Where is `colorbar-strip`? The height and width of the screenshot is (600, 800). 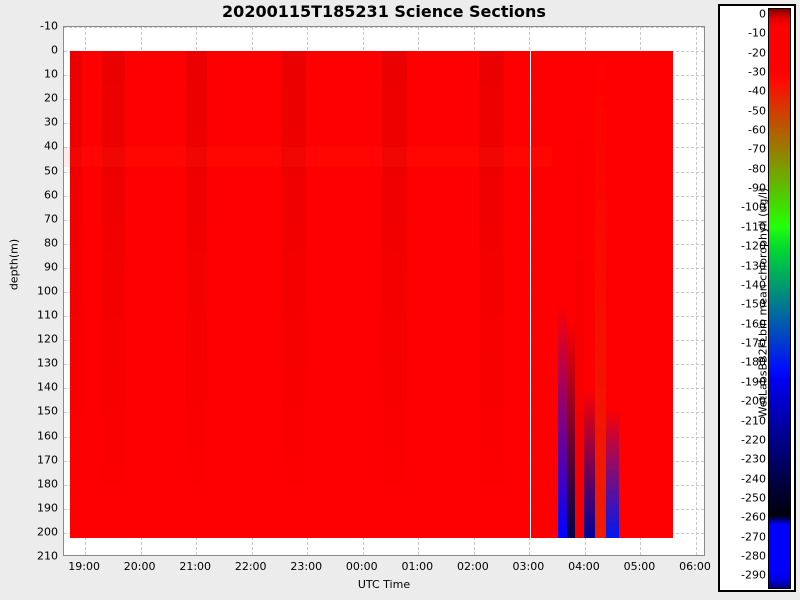
colorbar-strip is located at coordinates (779, 298).